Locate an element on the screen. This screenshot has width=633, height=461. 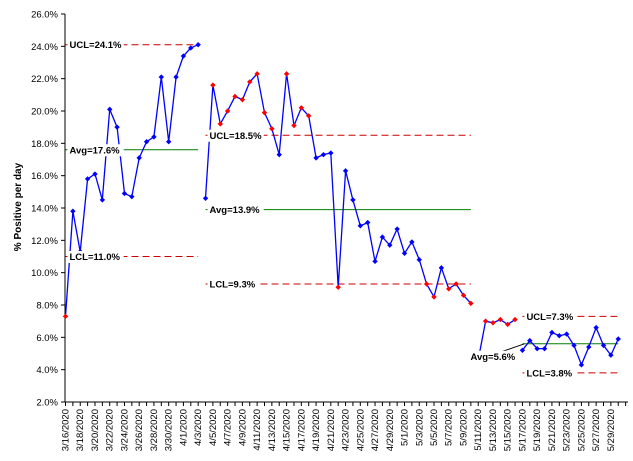
x-tick-label: 4/17/2020 is located at coordinates (301, 430).